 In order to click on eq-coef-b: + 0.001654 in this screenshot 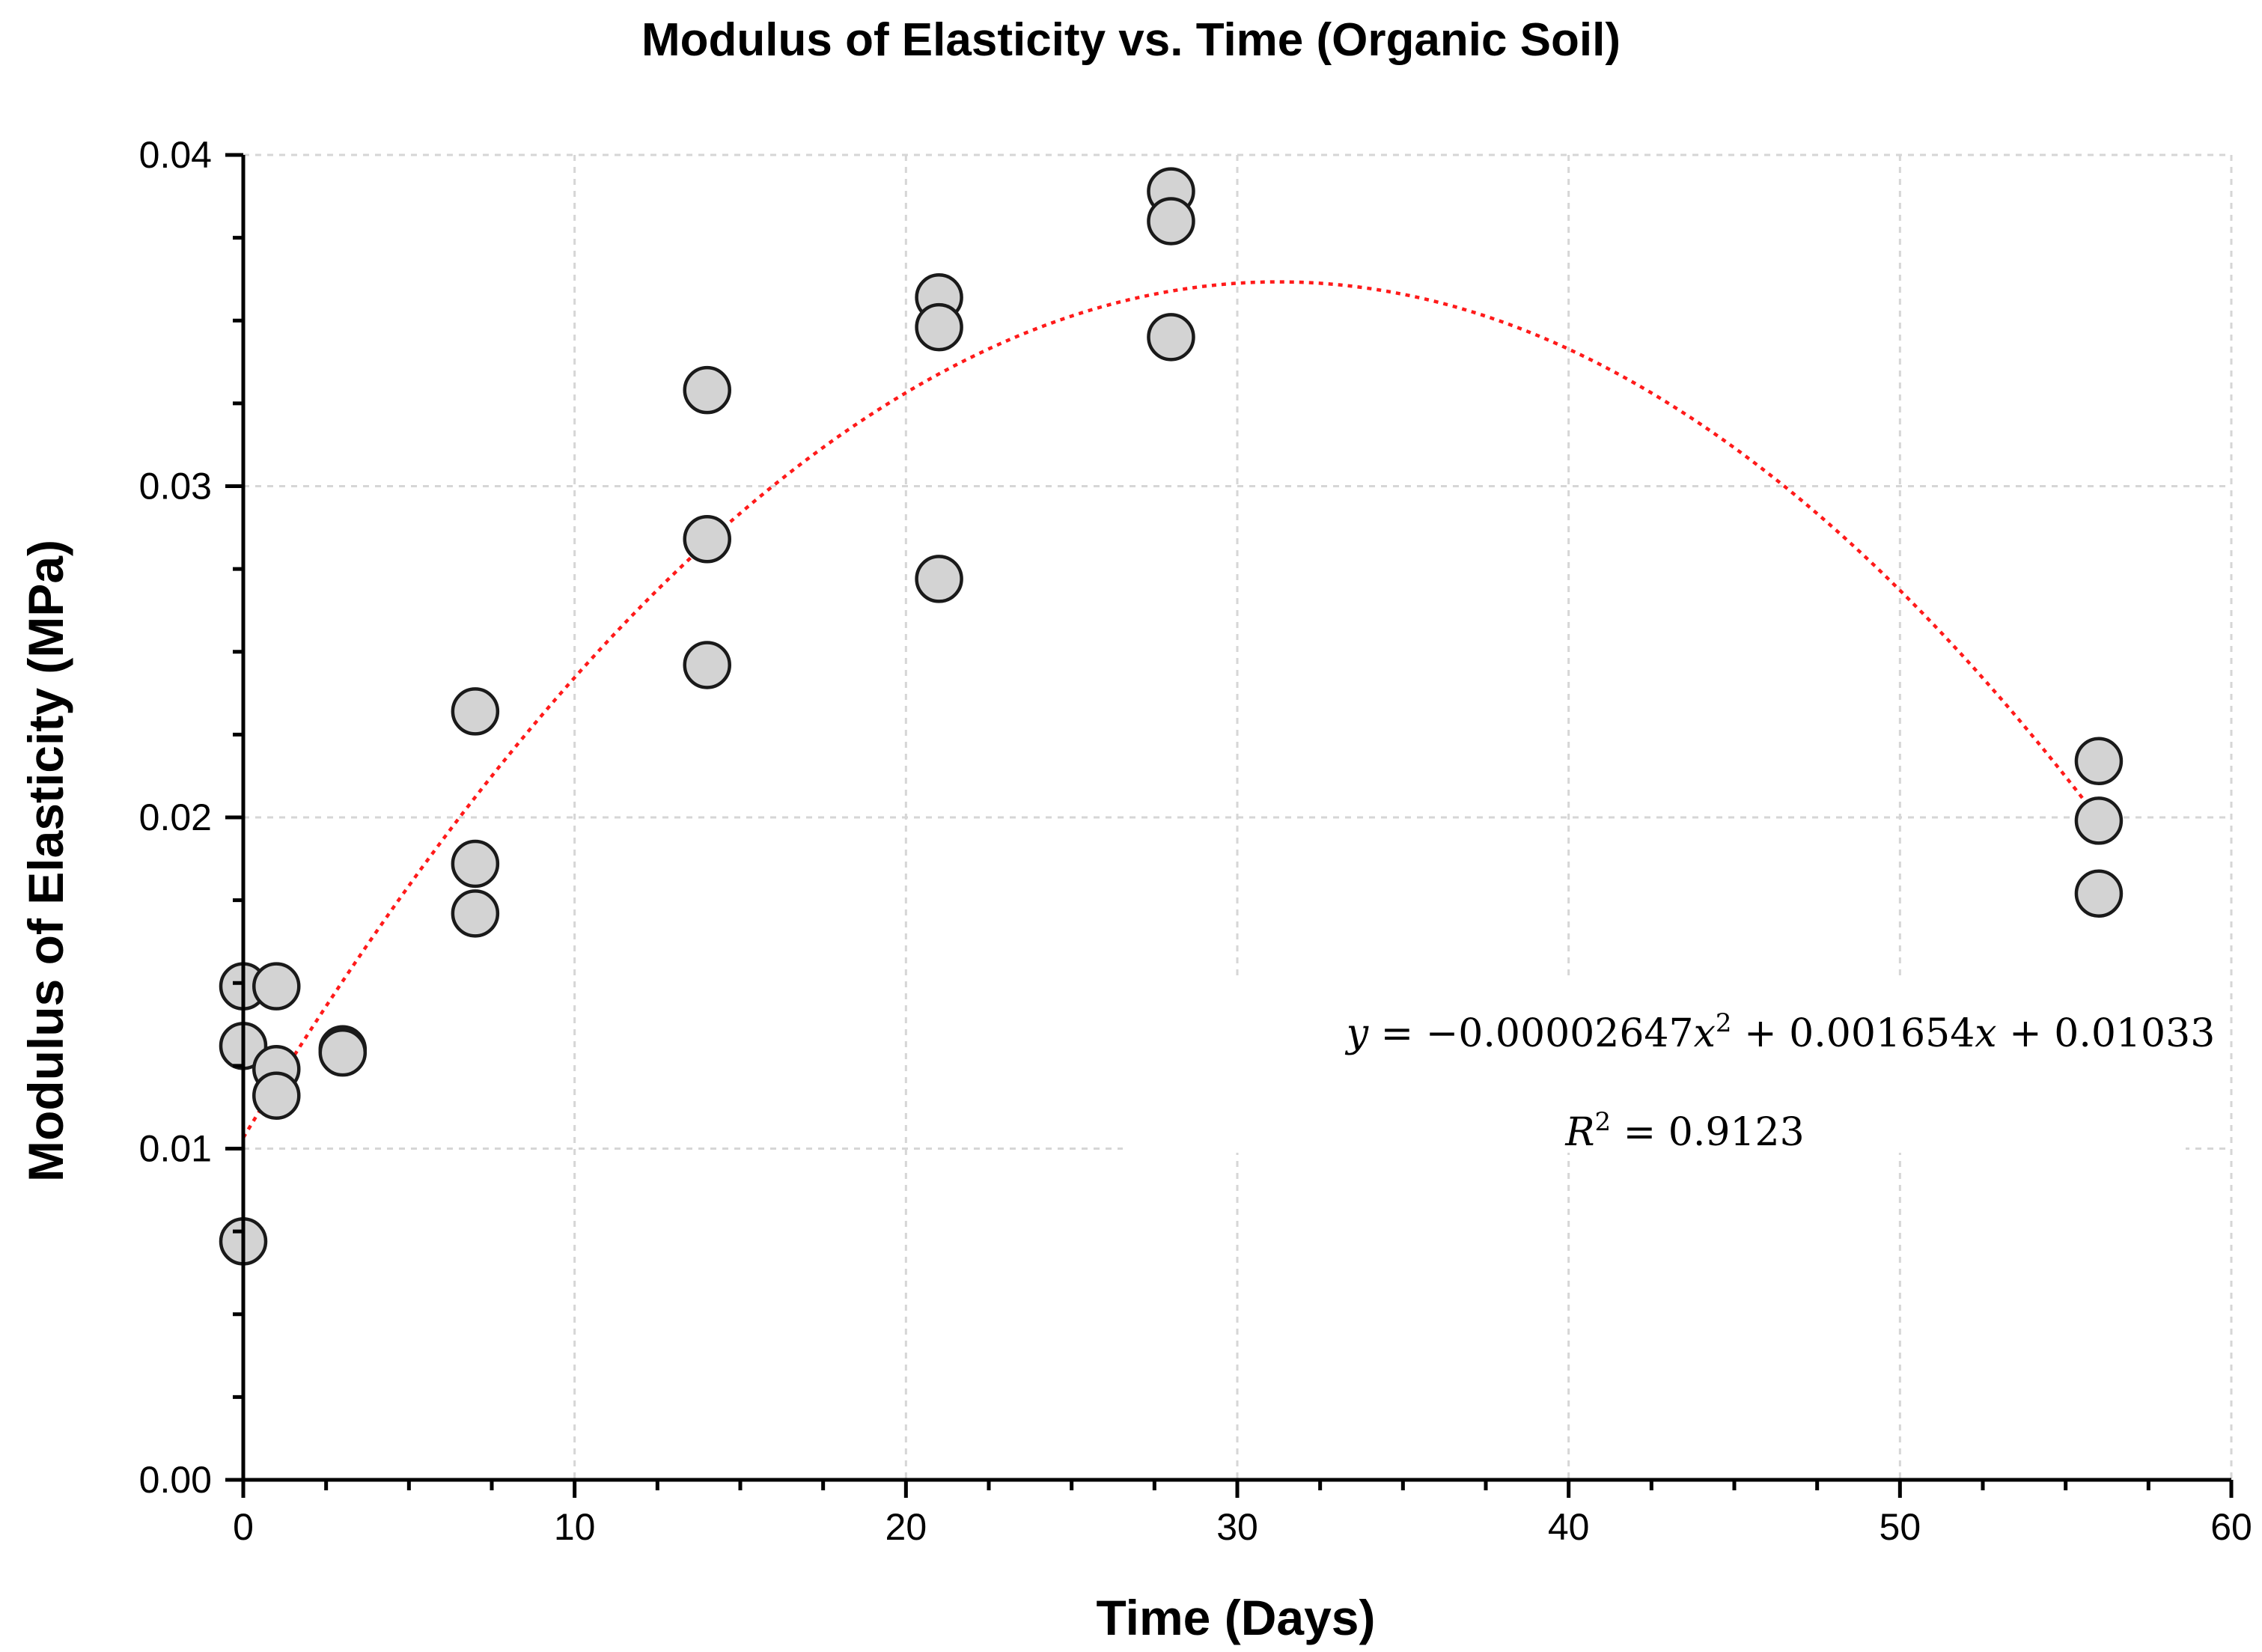, I will do `click(1853, 1033)`.